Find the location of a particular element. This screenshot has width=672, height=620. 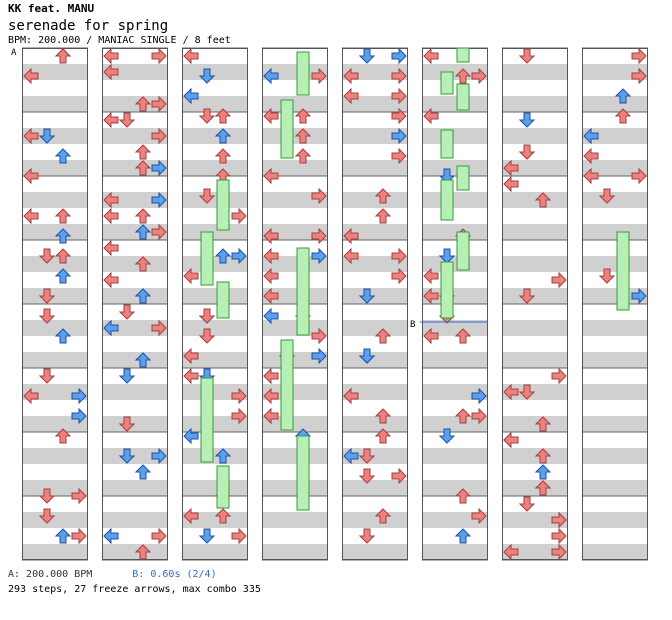

song-title: serenade for spring is located at coordinates (88, 26).